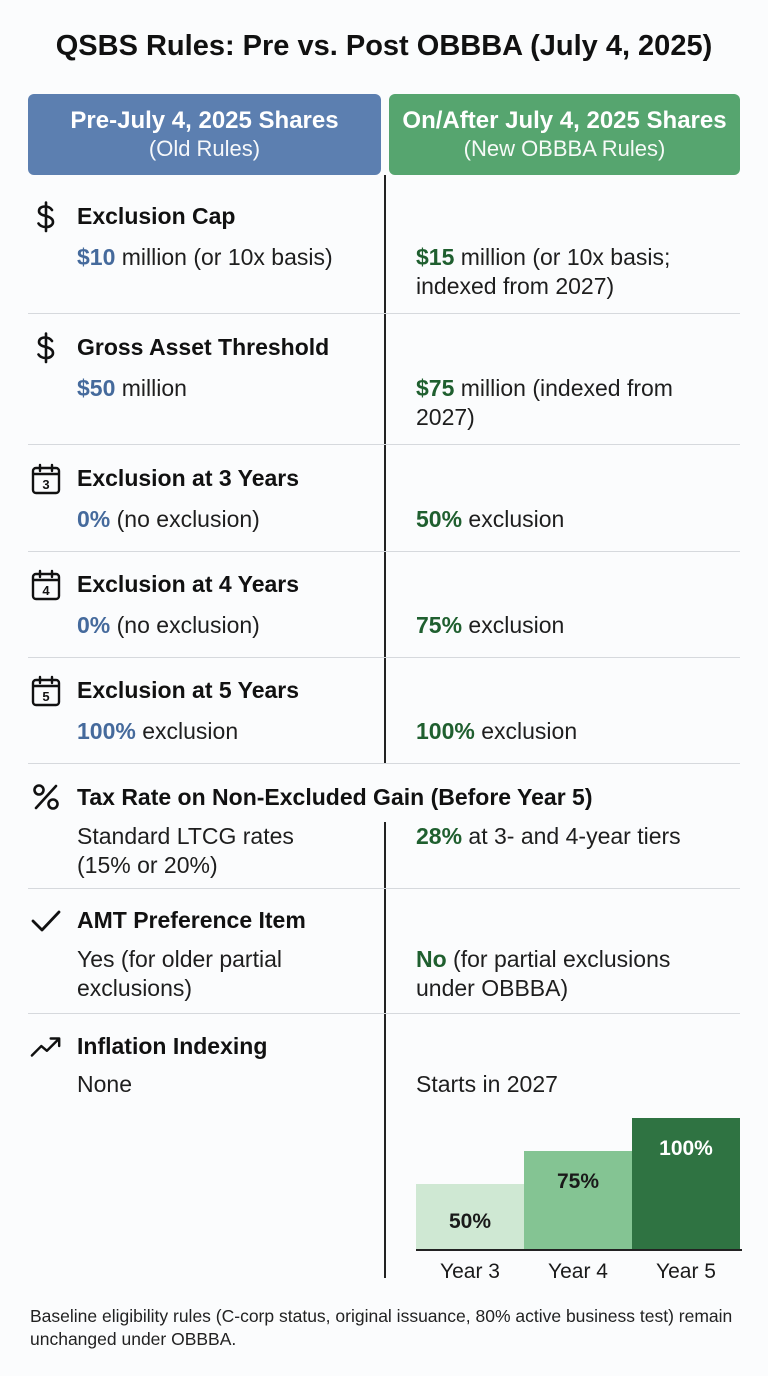  I want to click on header-old-subtitle: (Old Rules), so click(204, 148).